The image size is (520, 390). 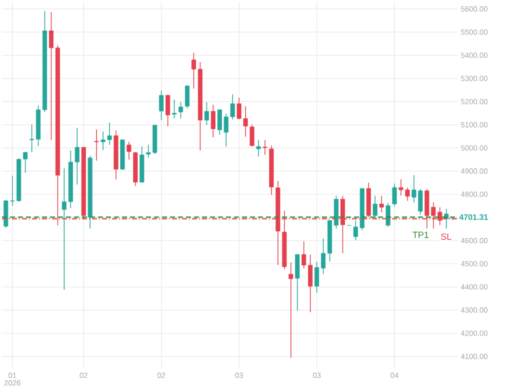 I want to click on ref-line-label: SL, so click(x=446, y=236).